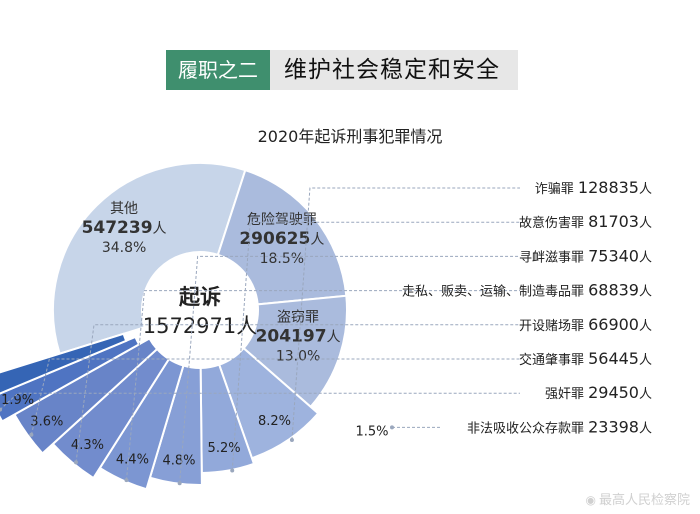 The height and width of the screenshot is (514, 700). I want to click on watermark: ◉ 最高人民检察院, so click(638, 498).